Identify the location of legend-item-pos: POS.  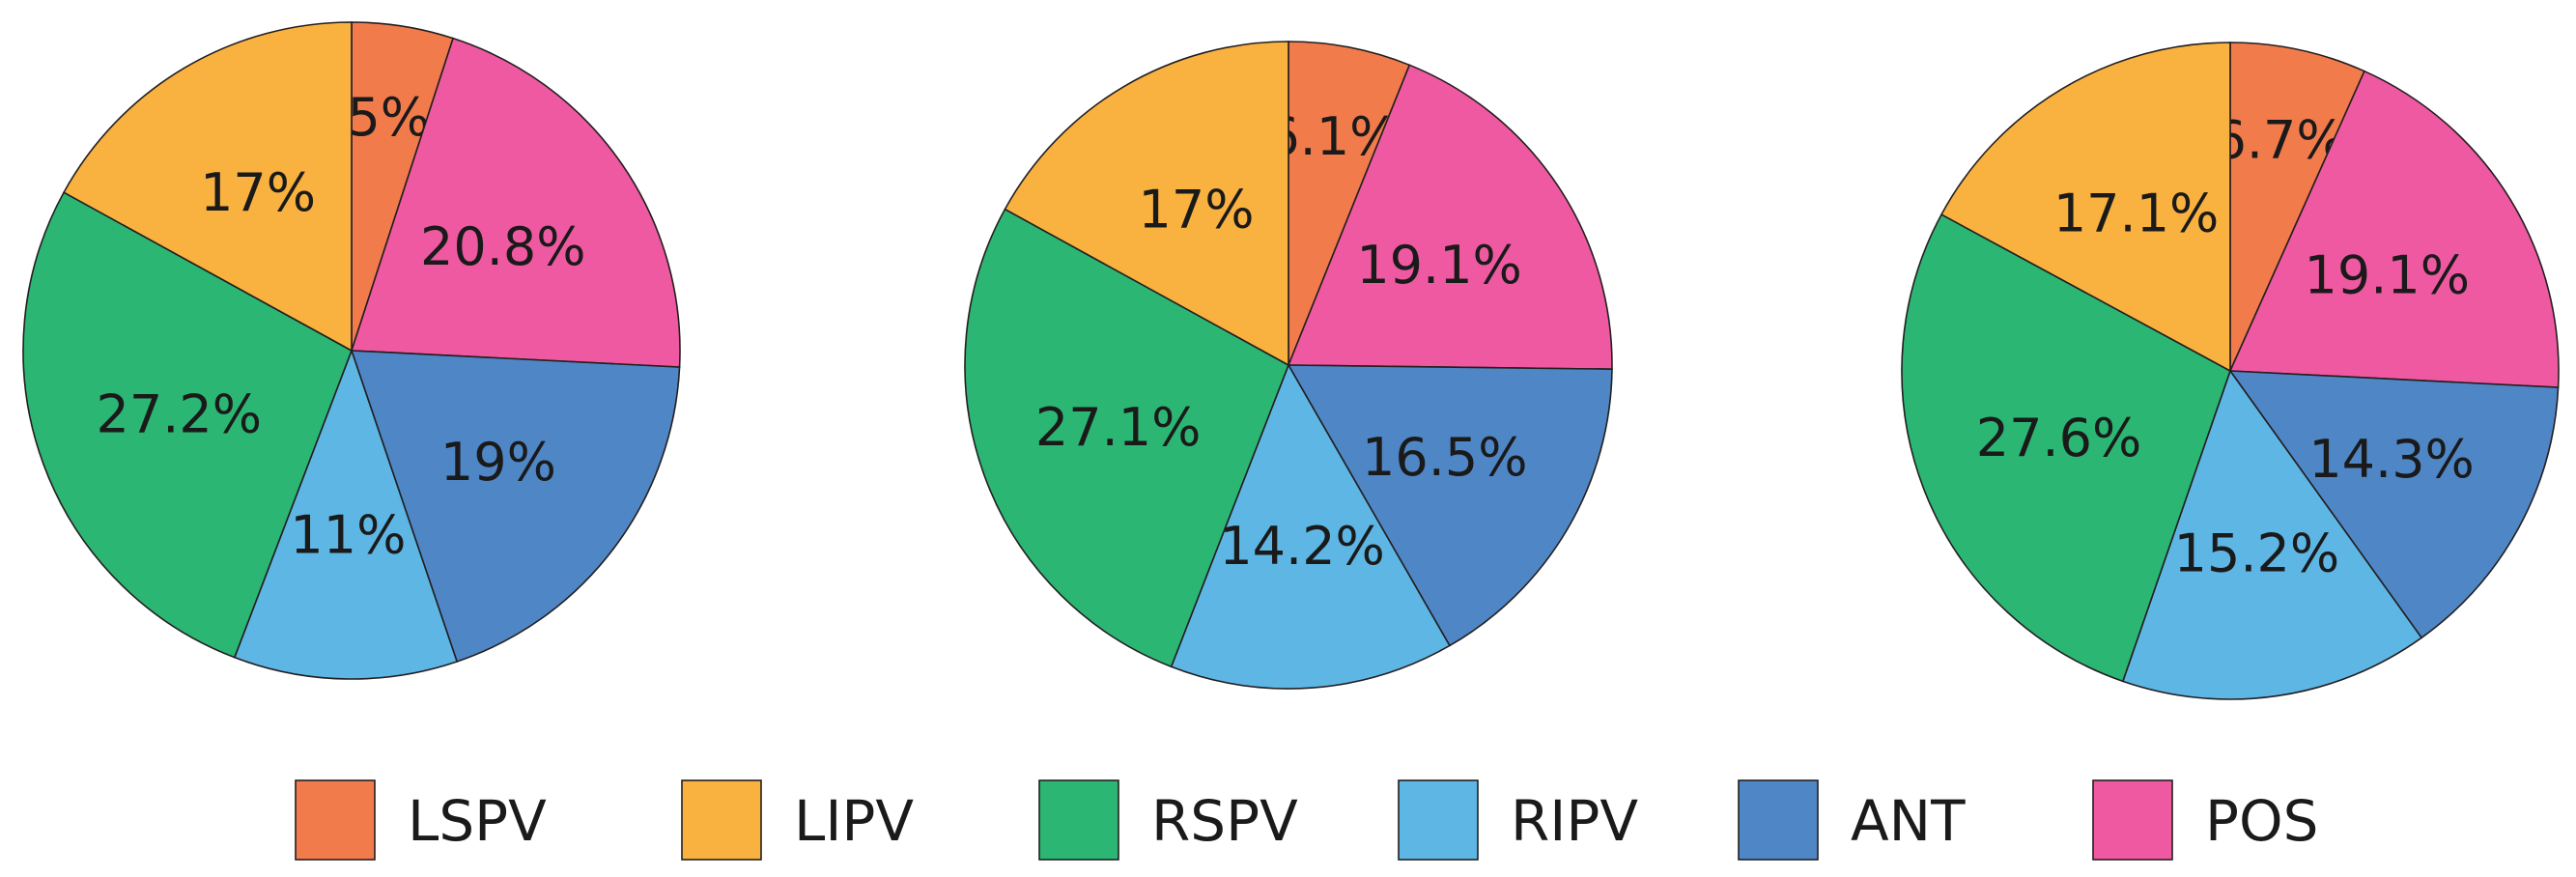
(2205, 820).